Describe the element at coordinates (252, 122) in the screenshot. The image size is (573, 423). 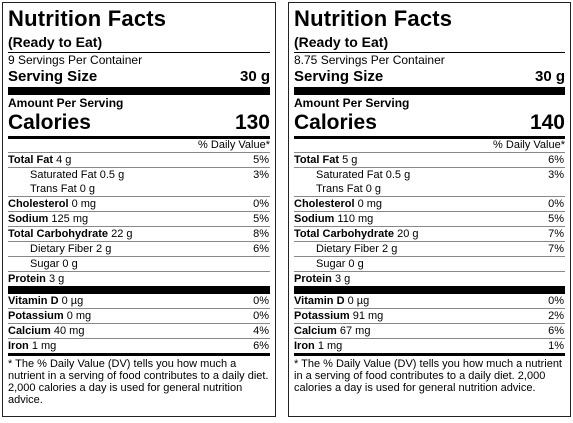
I see `calories-value: 130` at that location.